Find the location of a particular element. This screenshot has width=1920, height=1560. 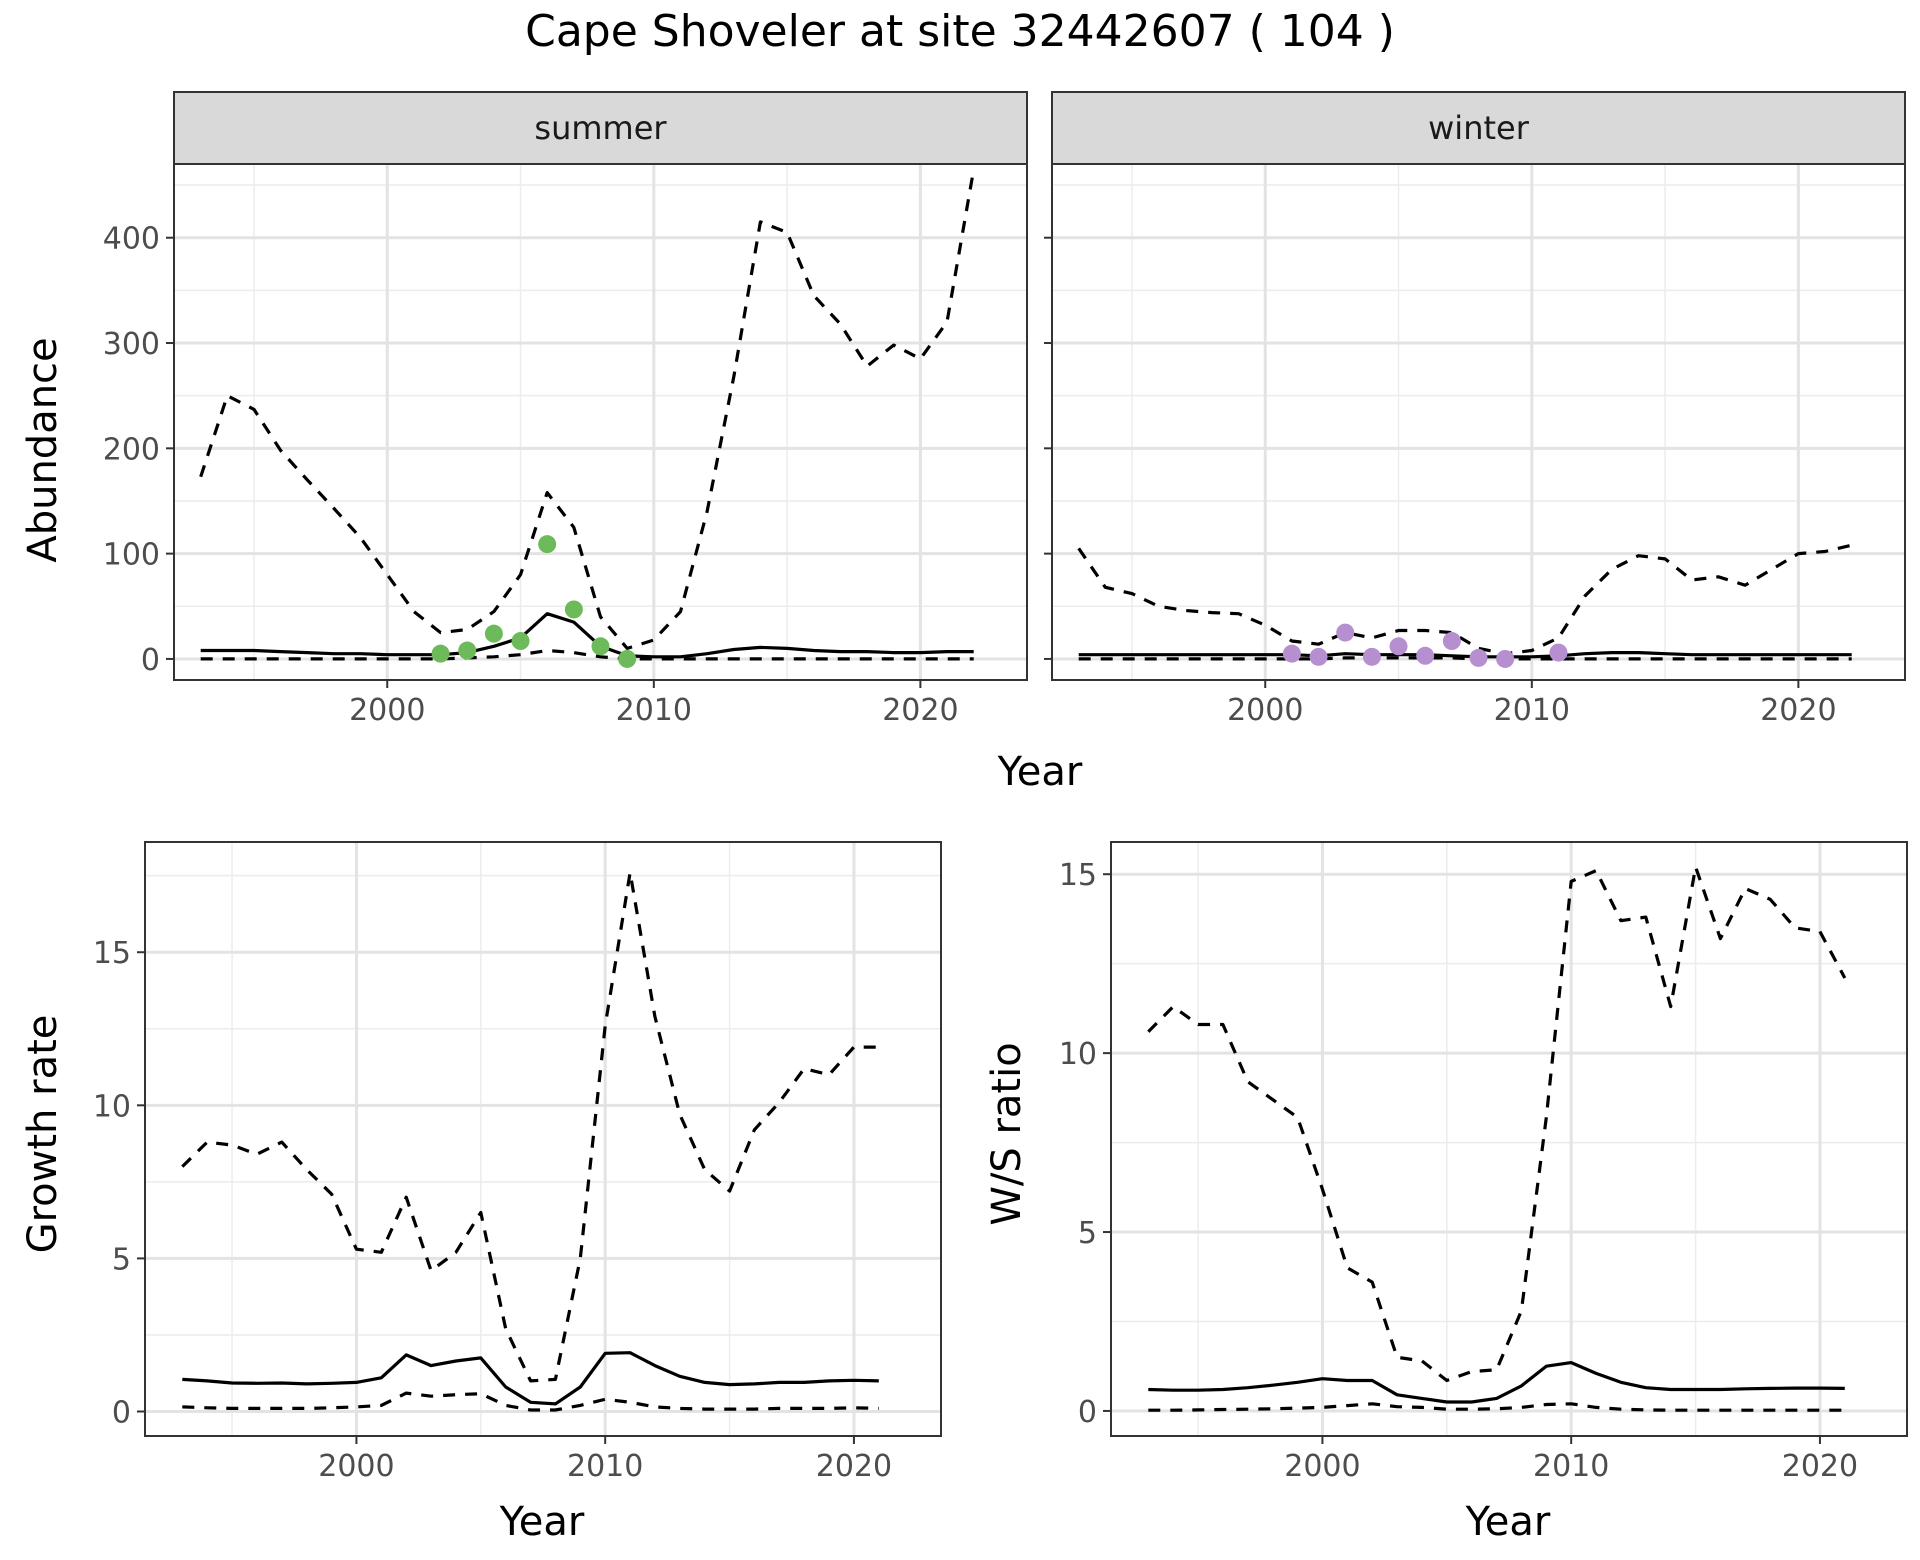

growth-x-axis-title: Year is located at coordinates (542, 1522).